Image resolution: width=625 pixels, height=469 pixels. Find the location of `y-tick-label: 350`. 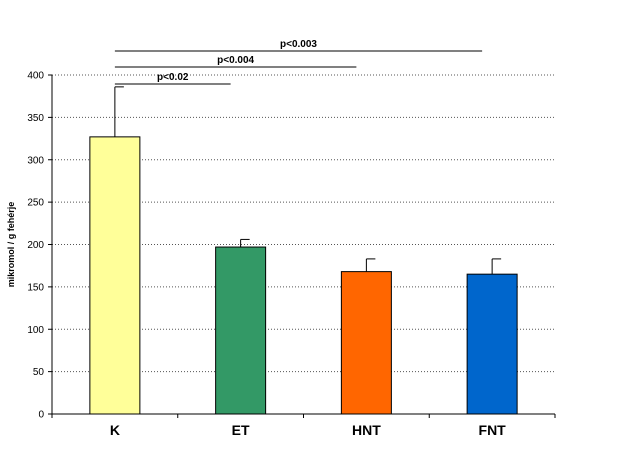

y-tick-label: 350 is located at coordinates (35, 118).